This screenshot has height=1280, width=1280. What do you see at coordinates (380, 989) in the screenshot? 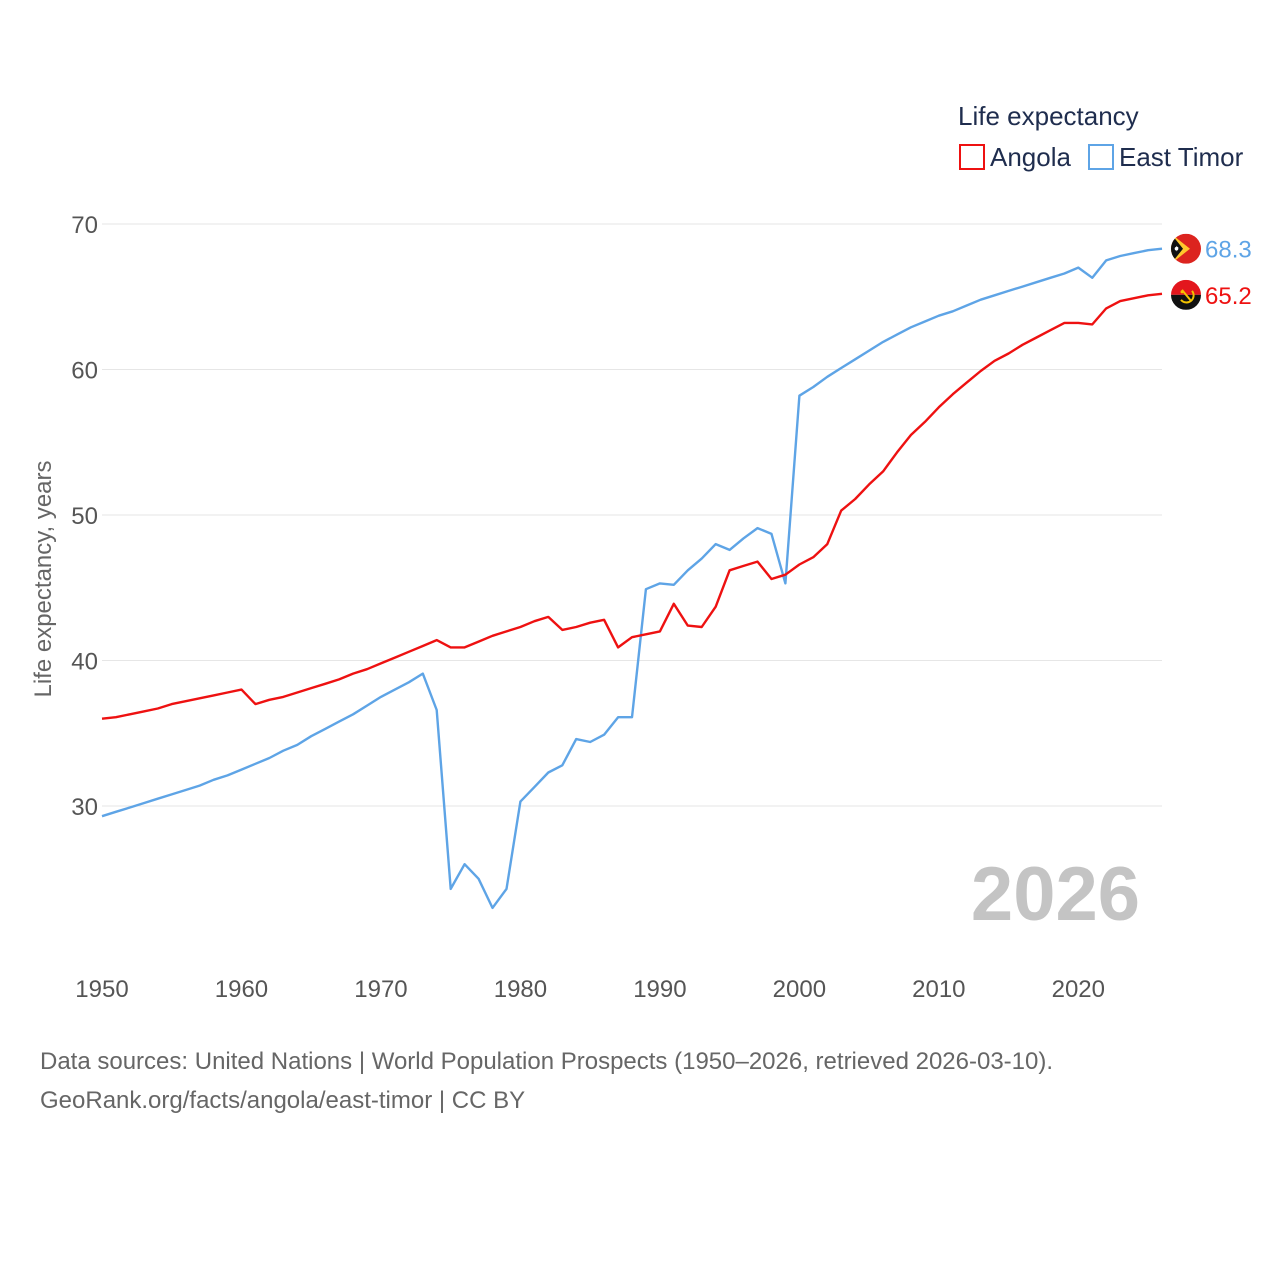
I see `x-tick-1970: 1970` at bounding box center [380, 989].